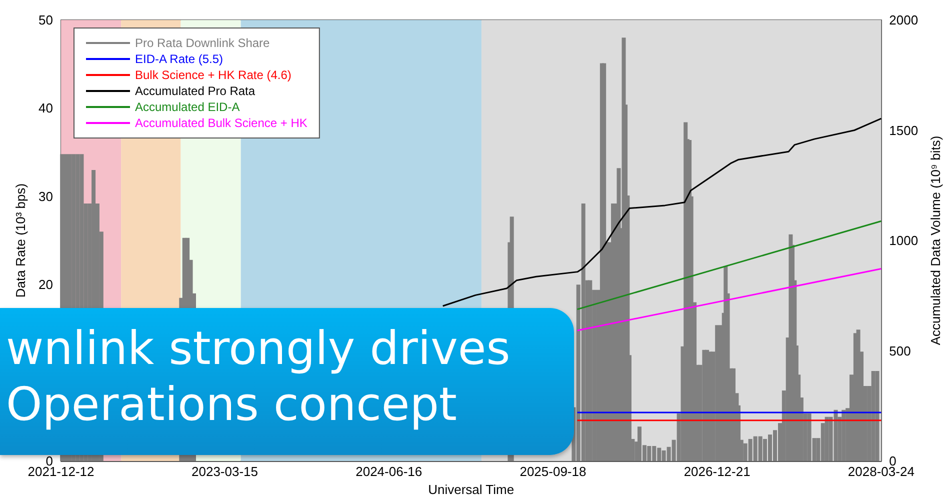 This screenshot has height=501, width=950. What do you see at coordinates (45, 196) in the screenshot?
I see `y-tick-label: 30` at bounding box center [45, 196].